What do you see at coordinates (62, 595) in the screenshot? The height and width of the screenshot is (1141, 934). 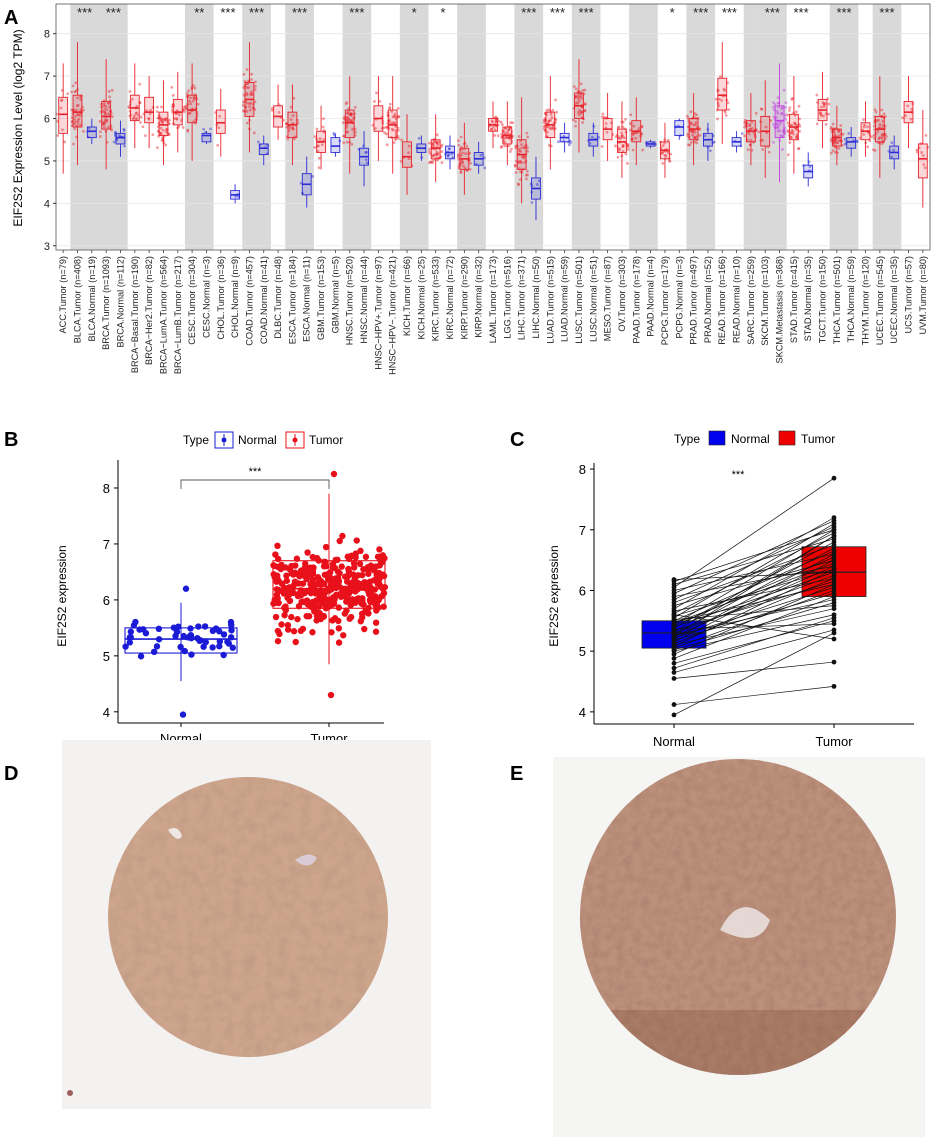 I see `panel-b-y-axis-label: EIF2S2 expression` at bounding box center [62, 595].